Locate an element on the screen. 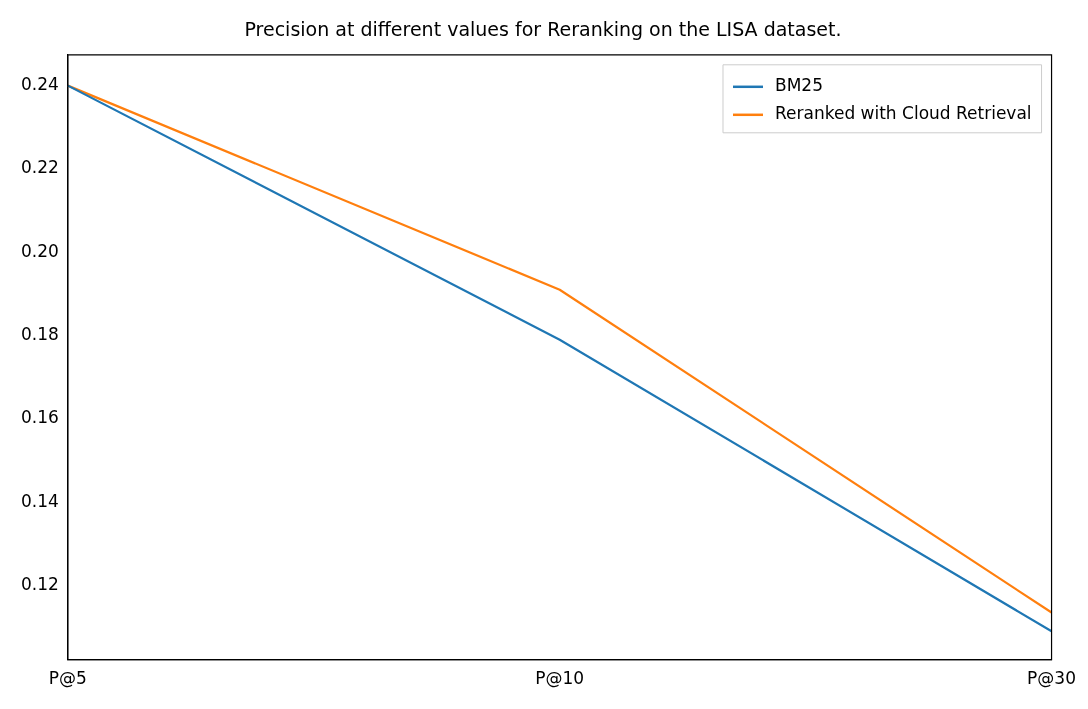 Image resolution: width=1088 pixels, height=709 pixels. legend-label: Reranked with Cloud Retrieval is located at coordinates (903, 113).